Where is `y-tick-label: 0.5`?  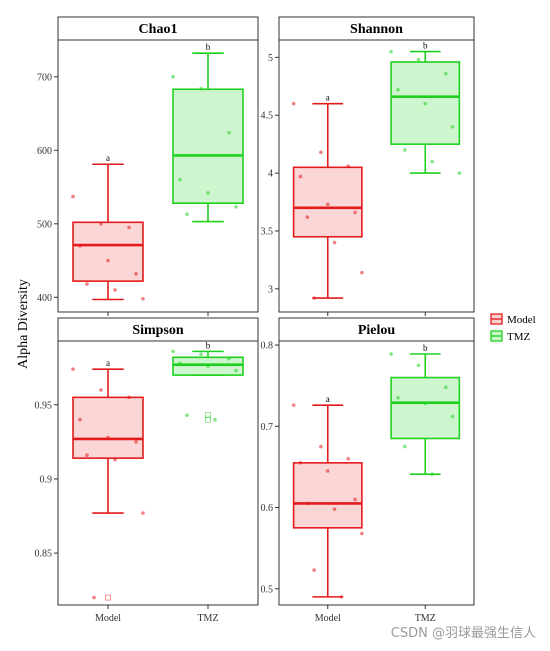 y-tick-label: 0.5 is located at coordinates (267, 589).